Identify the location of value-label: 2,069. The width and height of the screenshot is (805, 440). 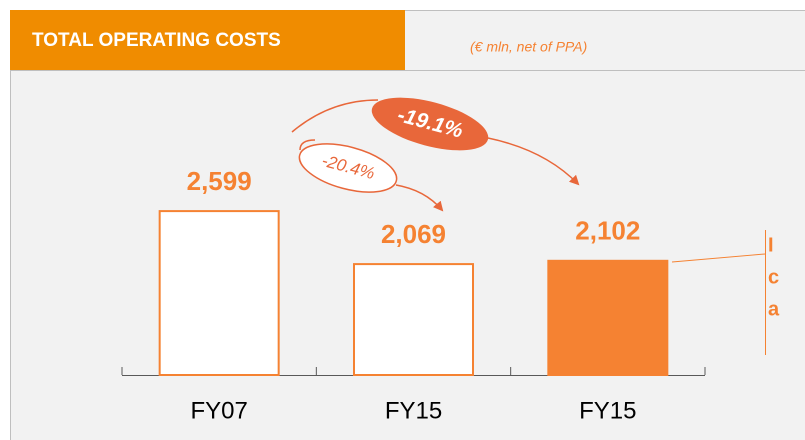
(413, 234).